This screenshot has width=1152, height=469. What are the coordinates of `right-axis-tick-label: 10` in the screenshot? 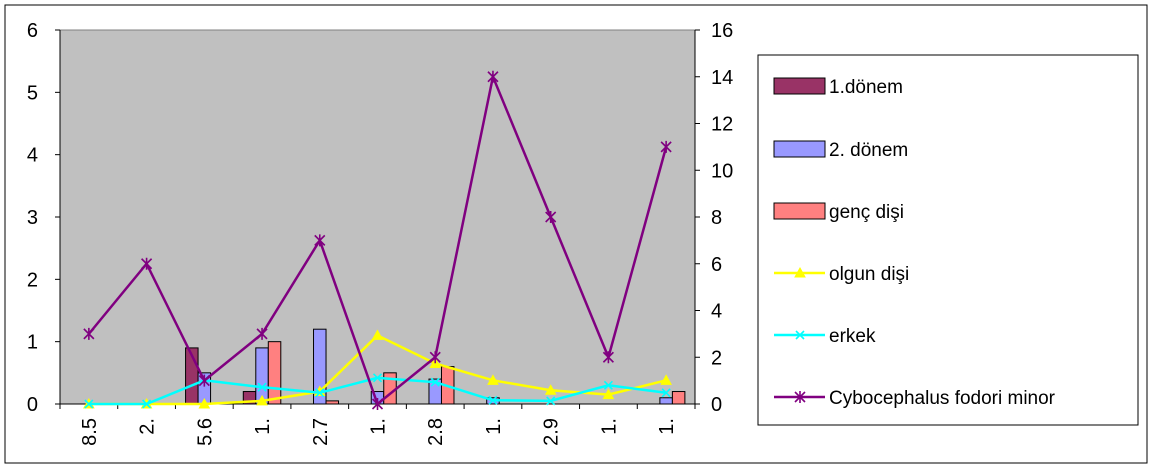 It's located at (722, 171).